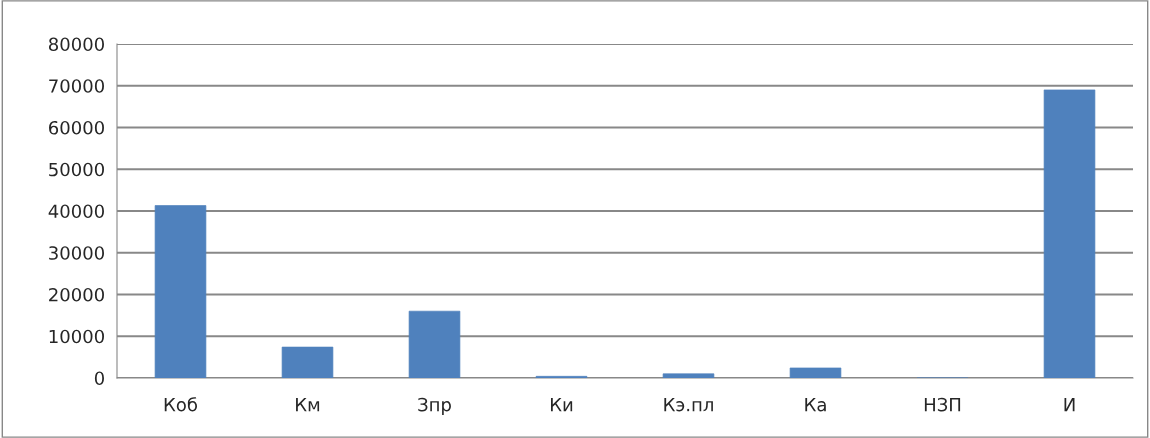  I want to click on y-tick-label: 30000, so click(76, 253).